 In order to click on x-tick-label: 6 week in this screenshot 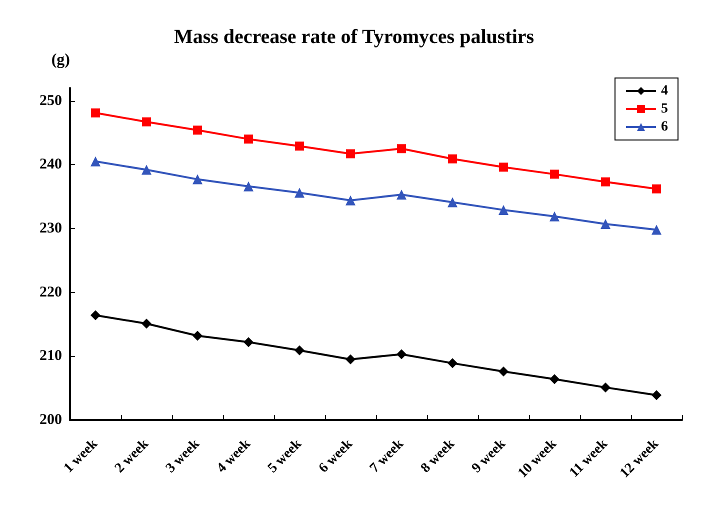, I will do `click(336, 456)`.